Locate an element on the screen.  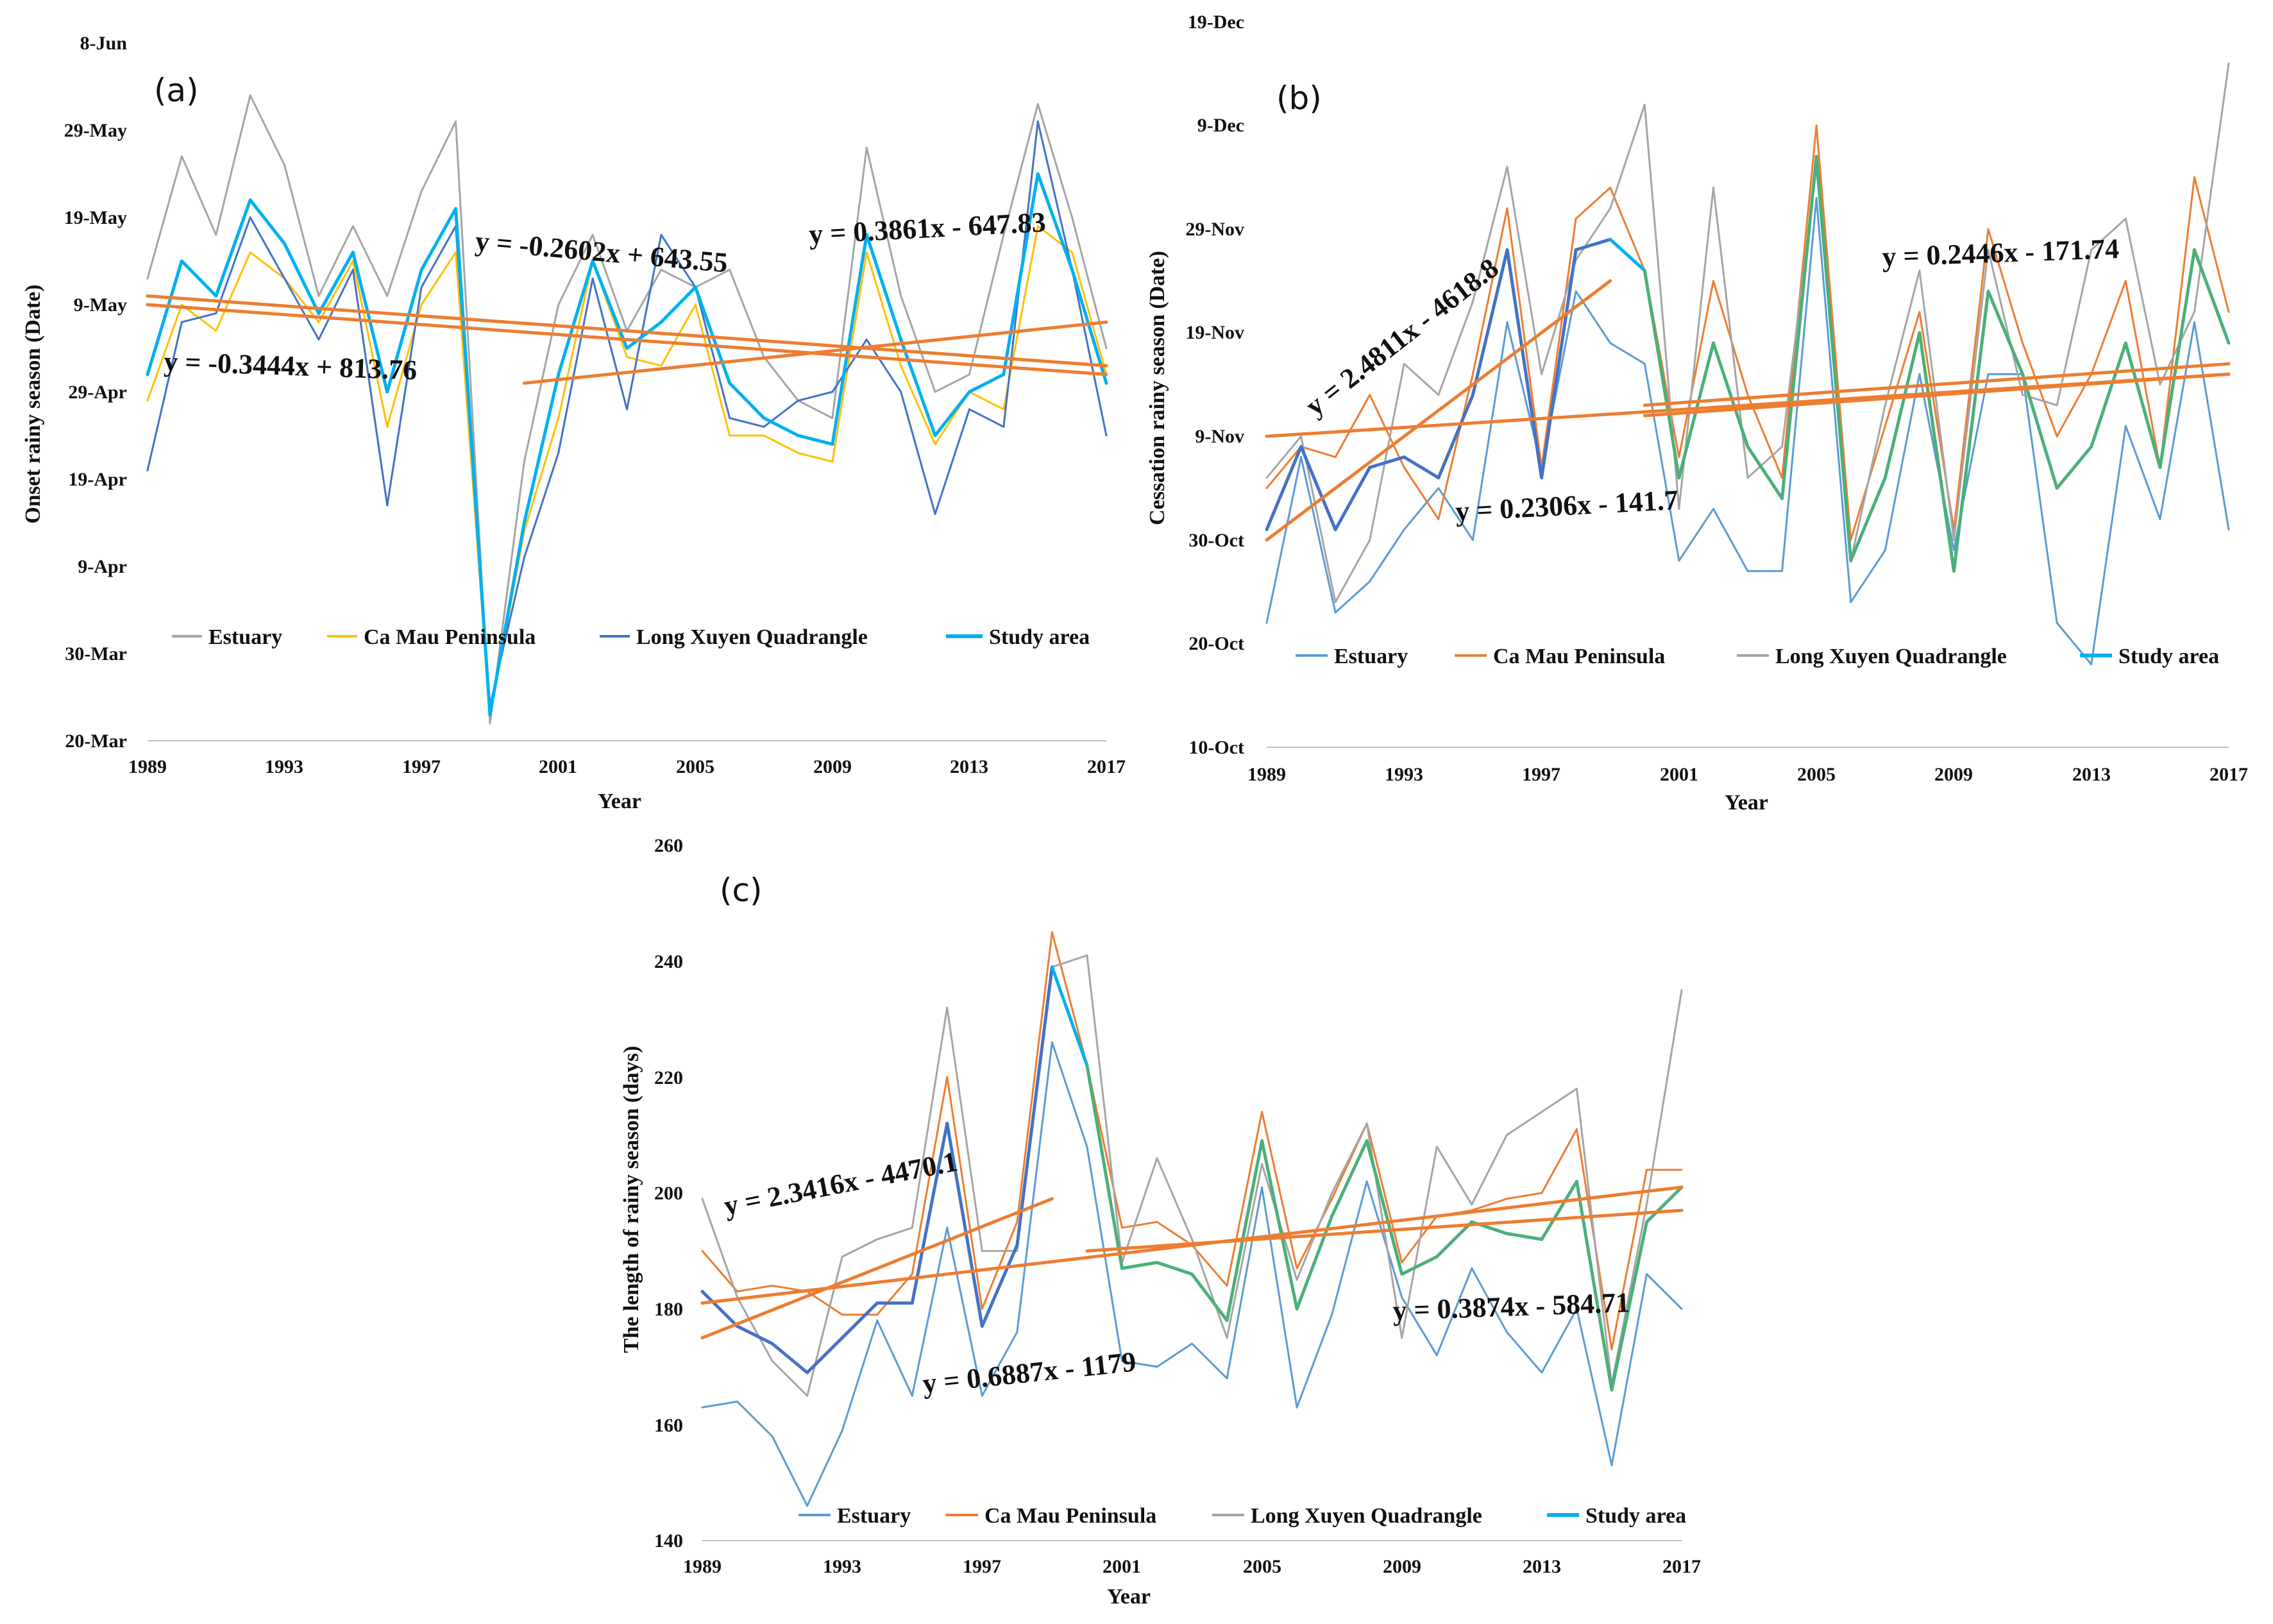
panel-b-y-tick: 19-Nov is located at coordinates (1214, 332).